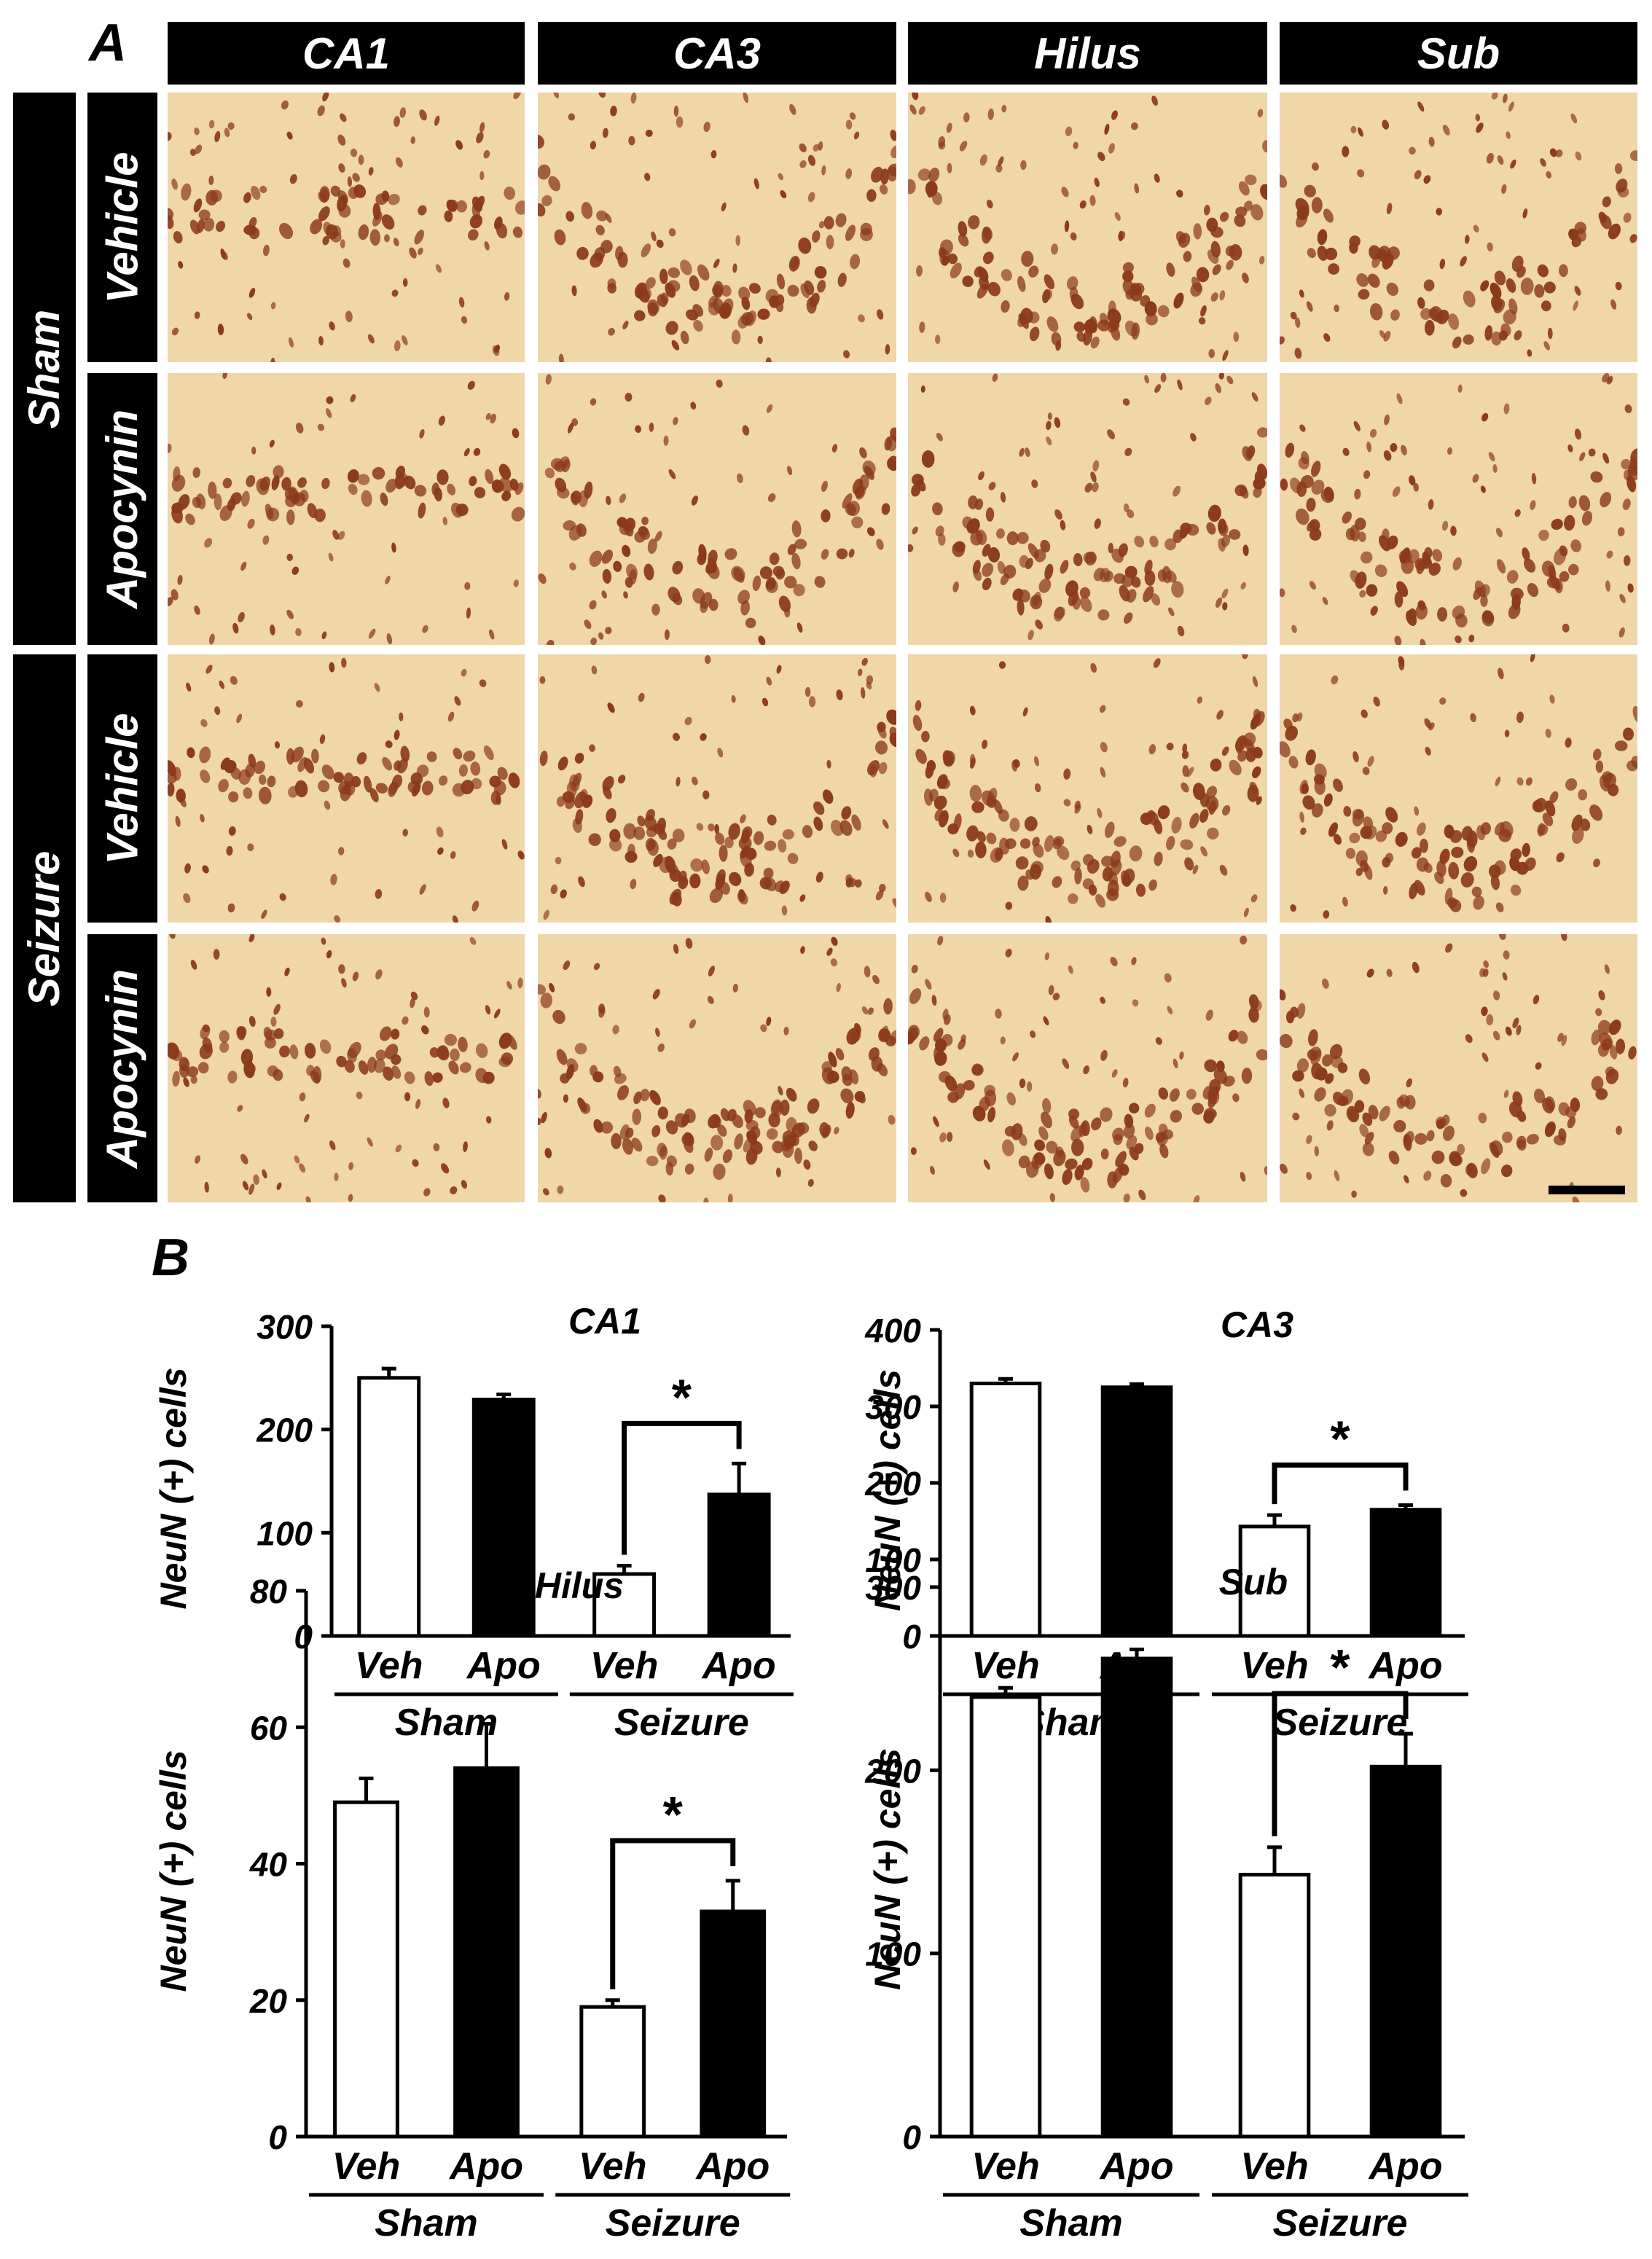 The height and width of the screenshot is (2259, 1652). What do you see at coordinates (1459, 53) in the screenshot?
I see `column-header-sub: Sub` at bounding box center [1459, 53].